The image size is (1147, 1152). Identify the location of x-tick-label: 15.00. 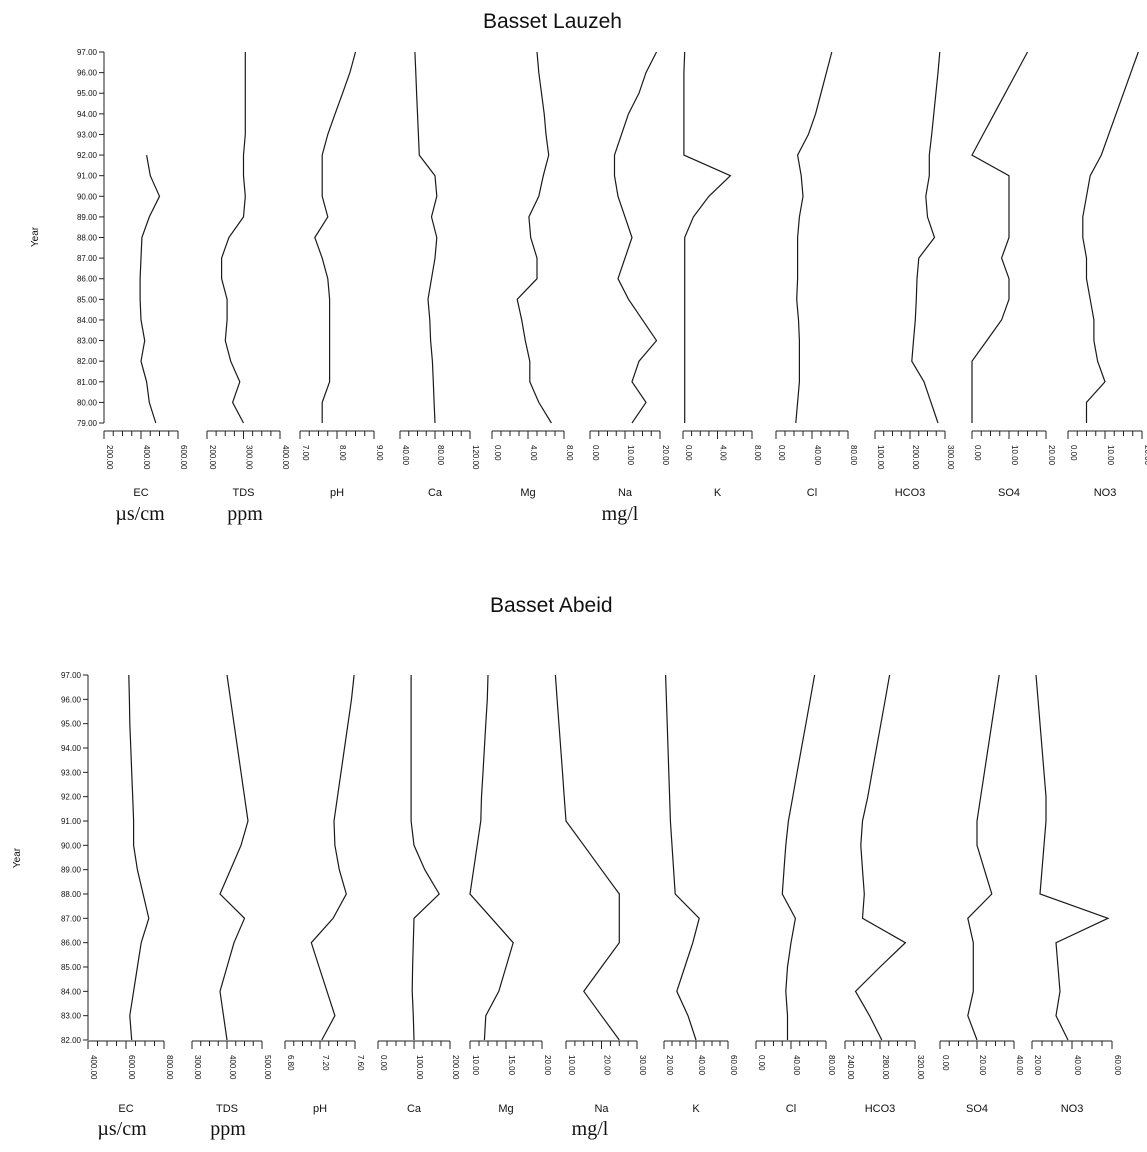
(511, 1065).